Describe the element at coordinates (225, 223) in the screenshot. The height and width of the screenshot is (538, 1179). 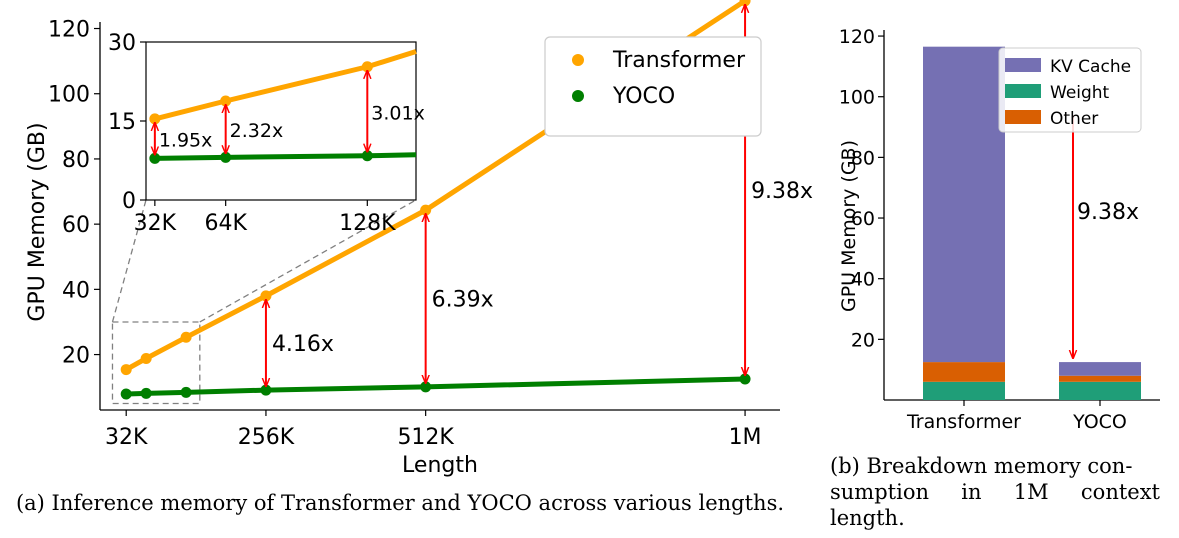
I see `inset-x-tick-label: 64K` at that location.